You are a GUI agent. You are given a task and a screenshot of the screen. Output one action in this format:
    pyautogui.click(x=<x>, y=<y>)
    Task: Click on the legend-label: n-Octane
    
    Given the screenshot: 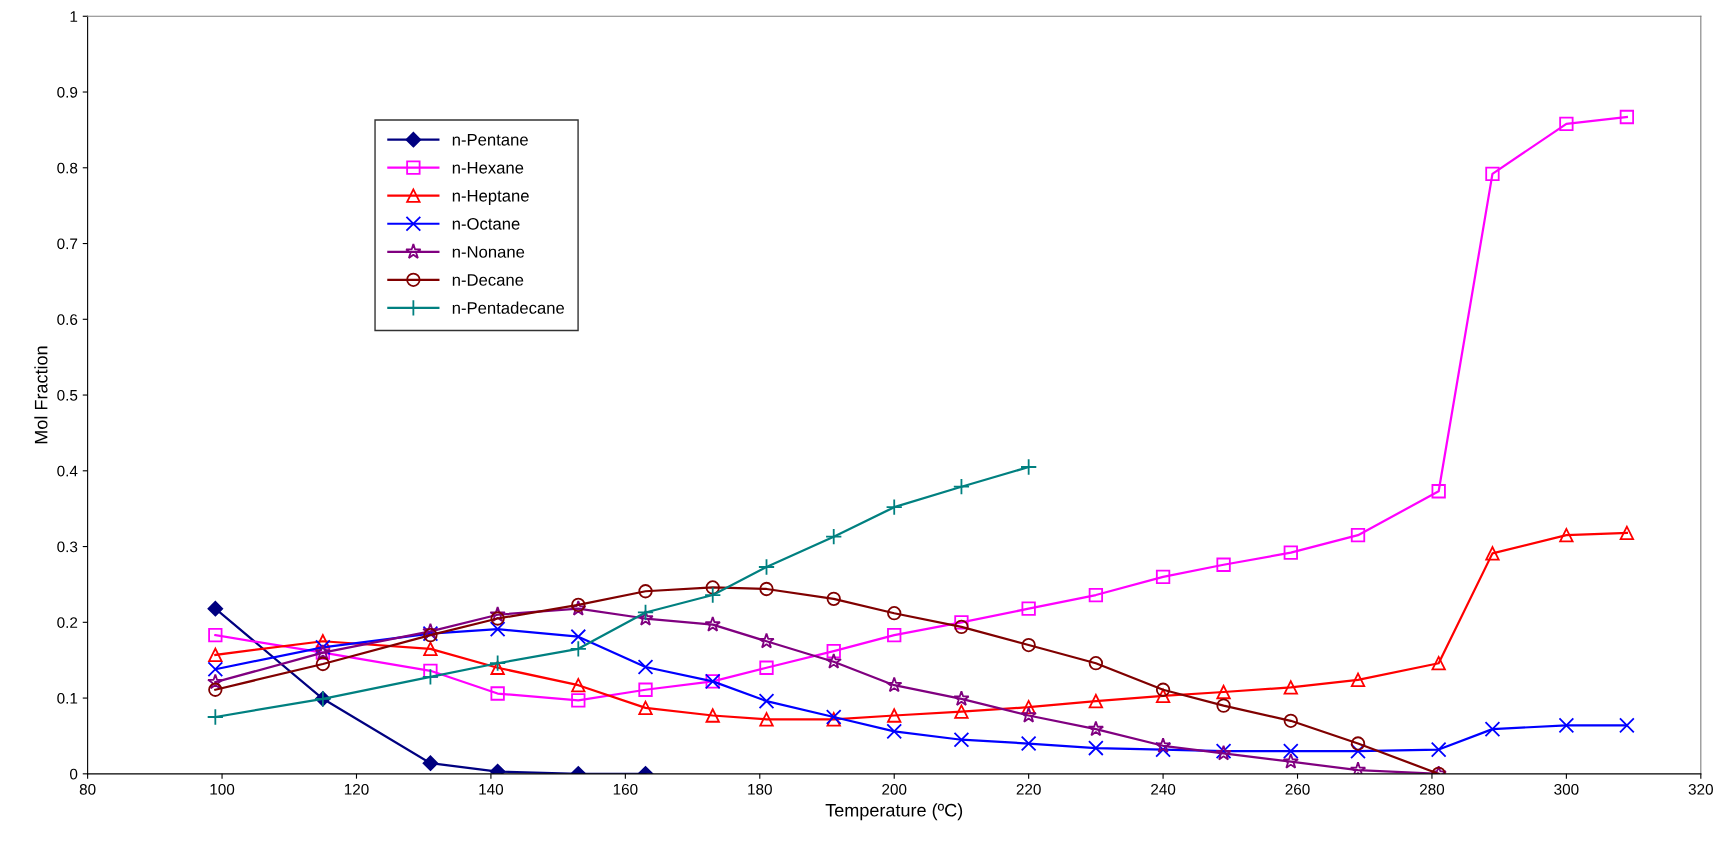 What is the action you would take?
    pyautogui.click(x=486, y=223)
    